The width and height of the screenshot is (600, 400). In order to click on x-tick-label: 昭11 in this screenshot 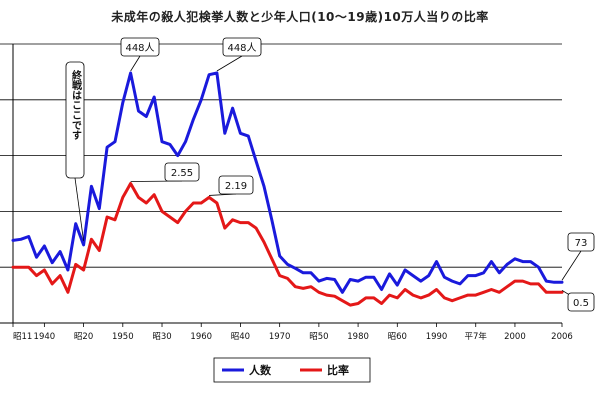, I will do `click(22, 337)`.